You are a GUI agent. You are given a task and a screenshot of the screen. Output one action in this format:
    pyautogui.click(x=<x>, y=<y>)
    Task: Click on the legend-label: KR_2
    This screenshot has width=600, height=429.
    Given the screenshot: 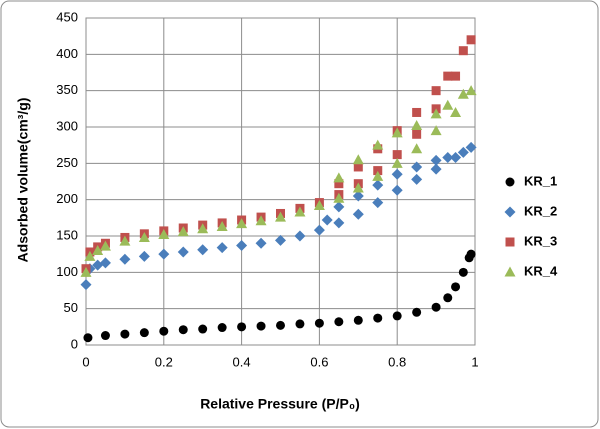 What is the action you would take?
    pyautogui.click(x=540, y=210)
    